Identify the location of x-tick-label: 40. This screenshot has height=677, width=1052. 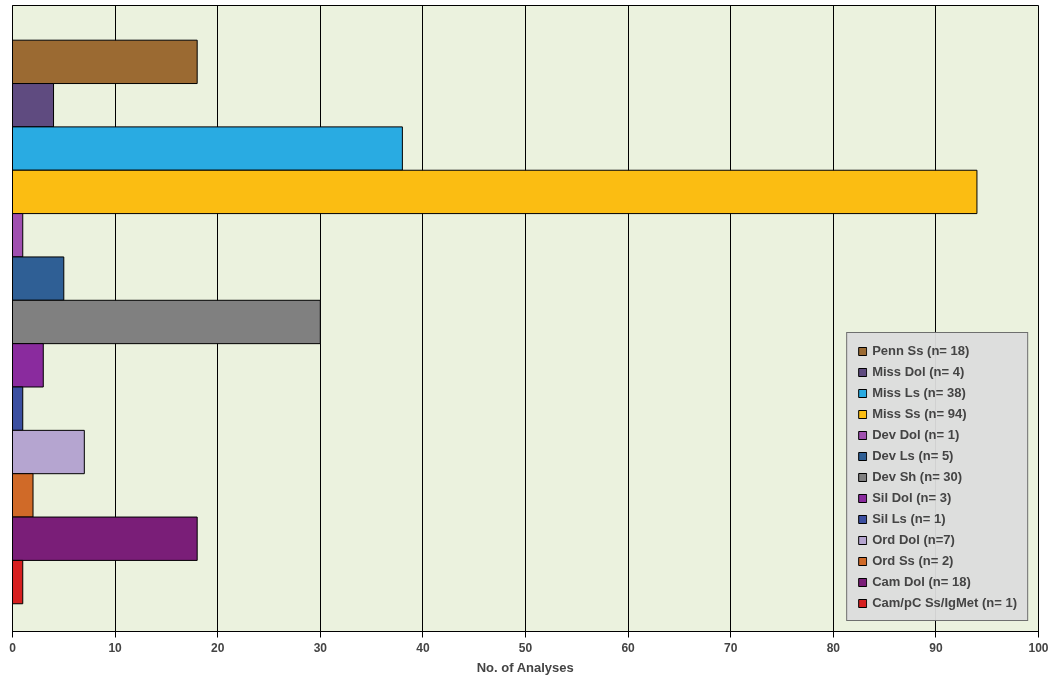
(423, 647).